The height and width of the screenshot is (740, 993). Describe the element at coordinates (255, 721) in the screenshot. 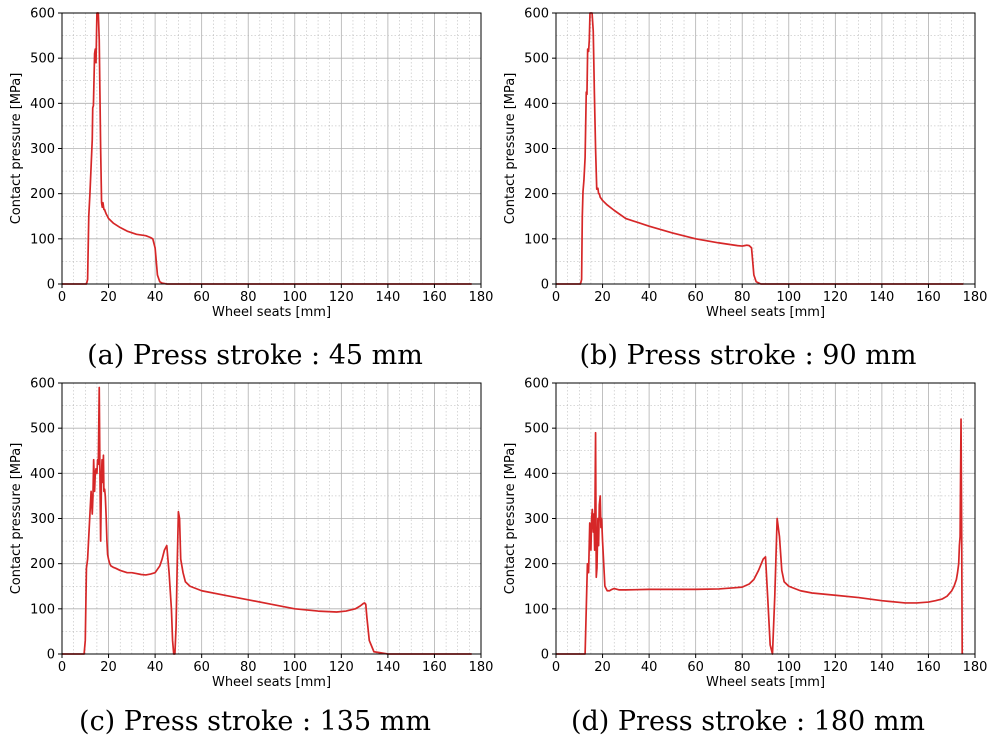

I see `panel-caption: (c) Press stroke : 135 mm` at that location.